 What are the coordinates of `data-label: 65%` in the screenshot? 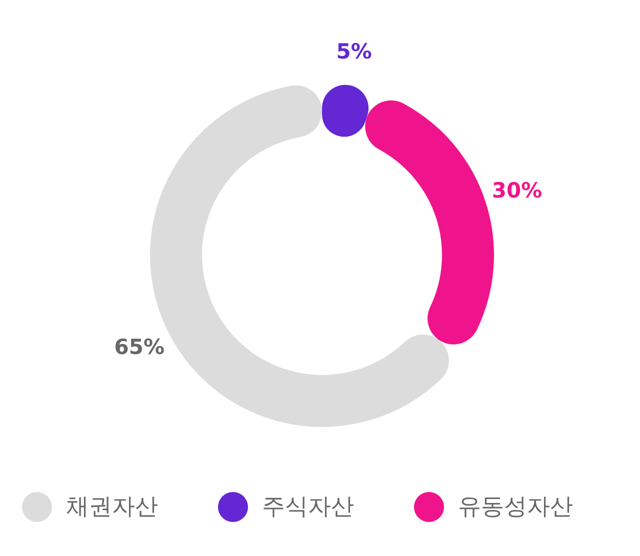 It's located at (139, 347).